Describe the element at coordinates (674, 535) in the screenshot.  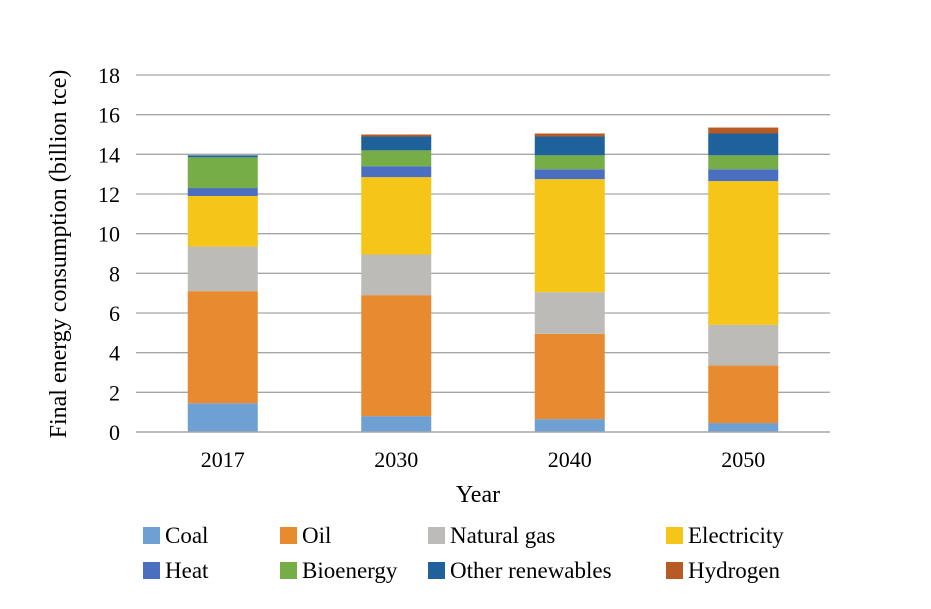
I see `legend-swatch-electricity` at that location.